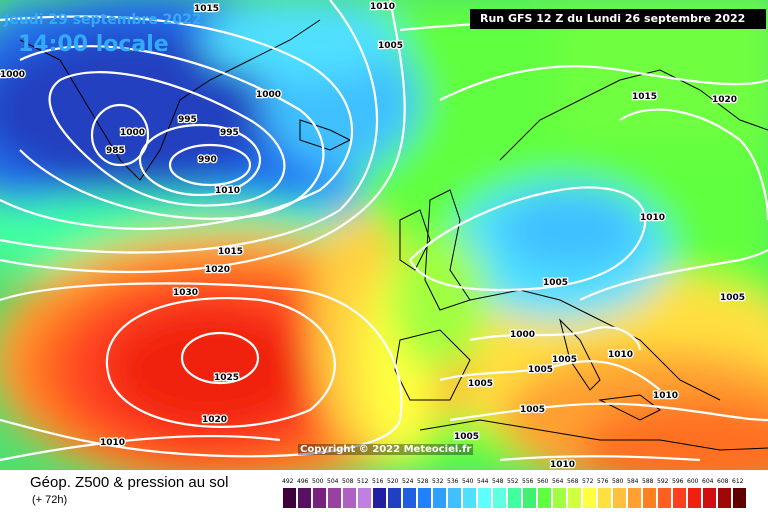 The image size is (768, 512). I want to click on scale-label: 600, so click(693, 481).